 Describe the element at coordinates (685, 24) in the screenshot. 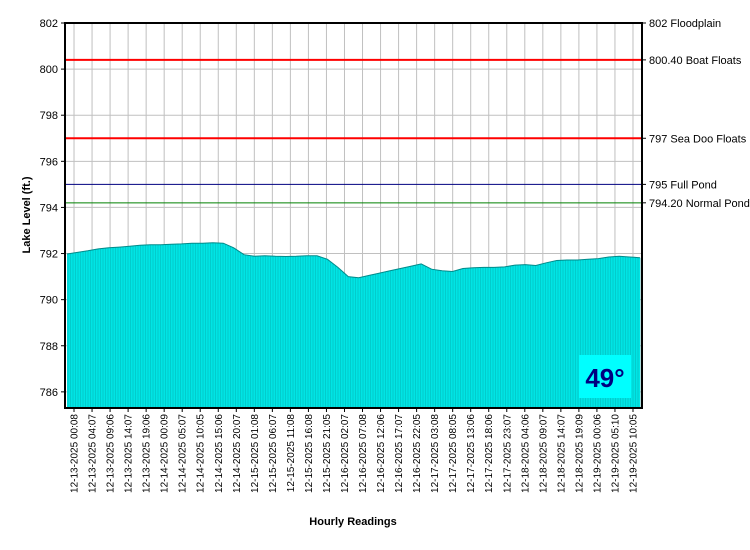

I see `reference-label: 802 Floodplain` at that location.